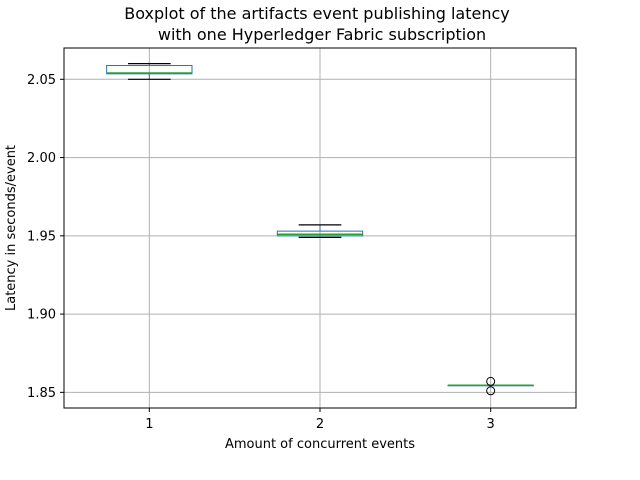 This screenshot has width=640, height=480. I want to click on y-axis-label: Latency in seconds/event, so click(11, 228).